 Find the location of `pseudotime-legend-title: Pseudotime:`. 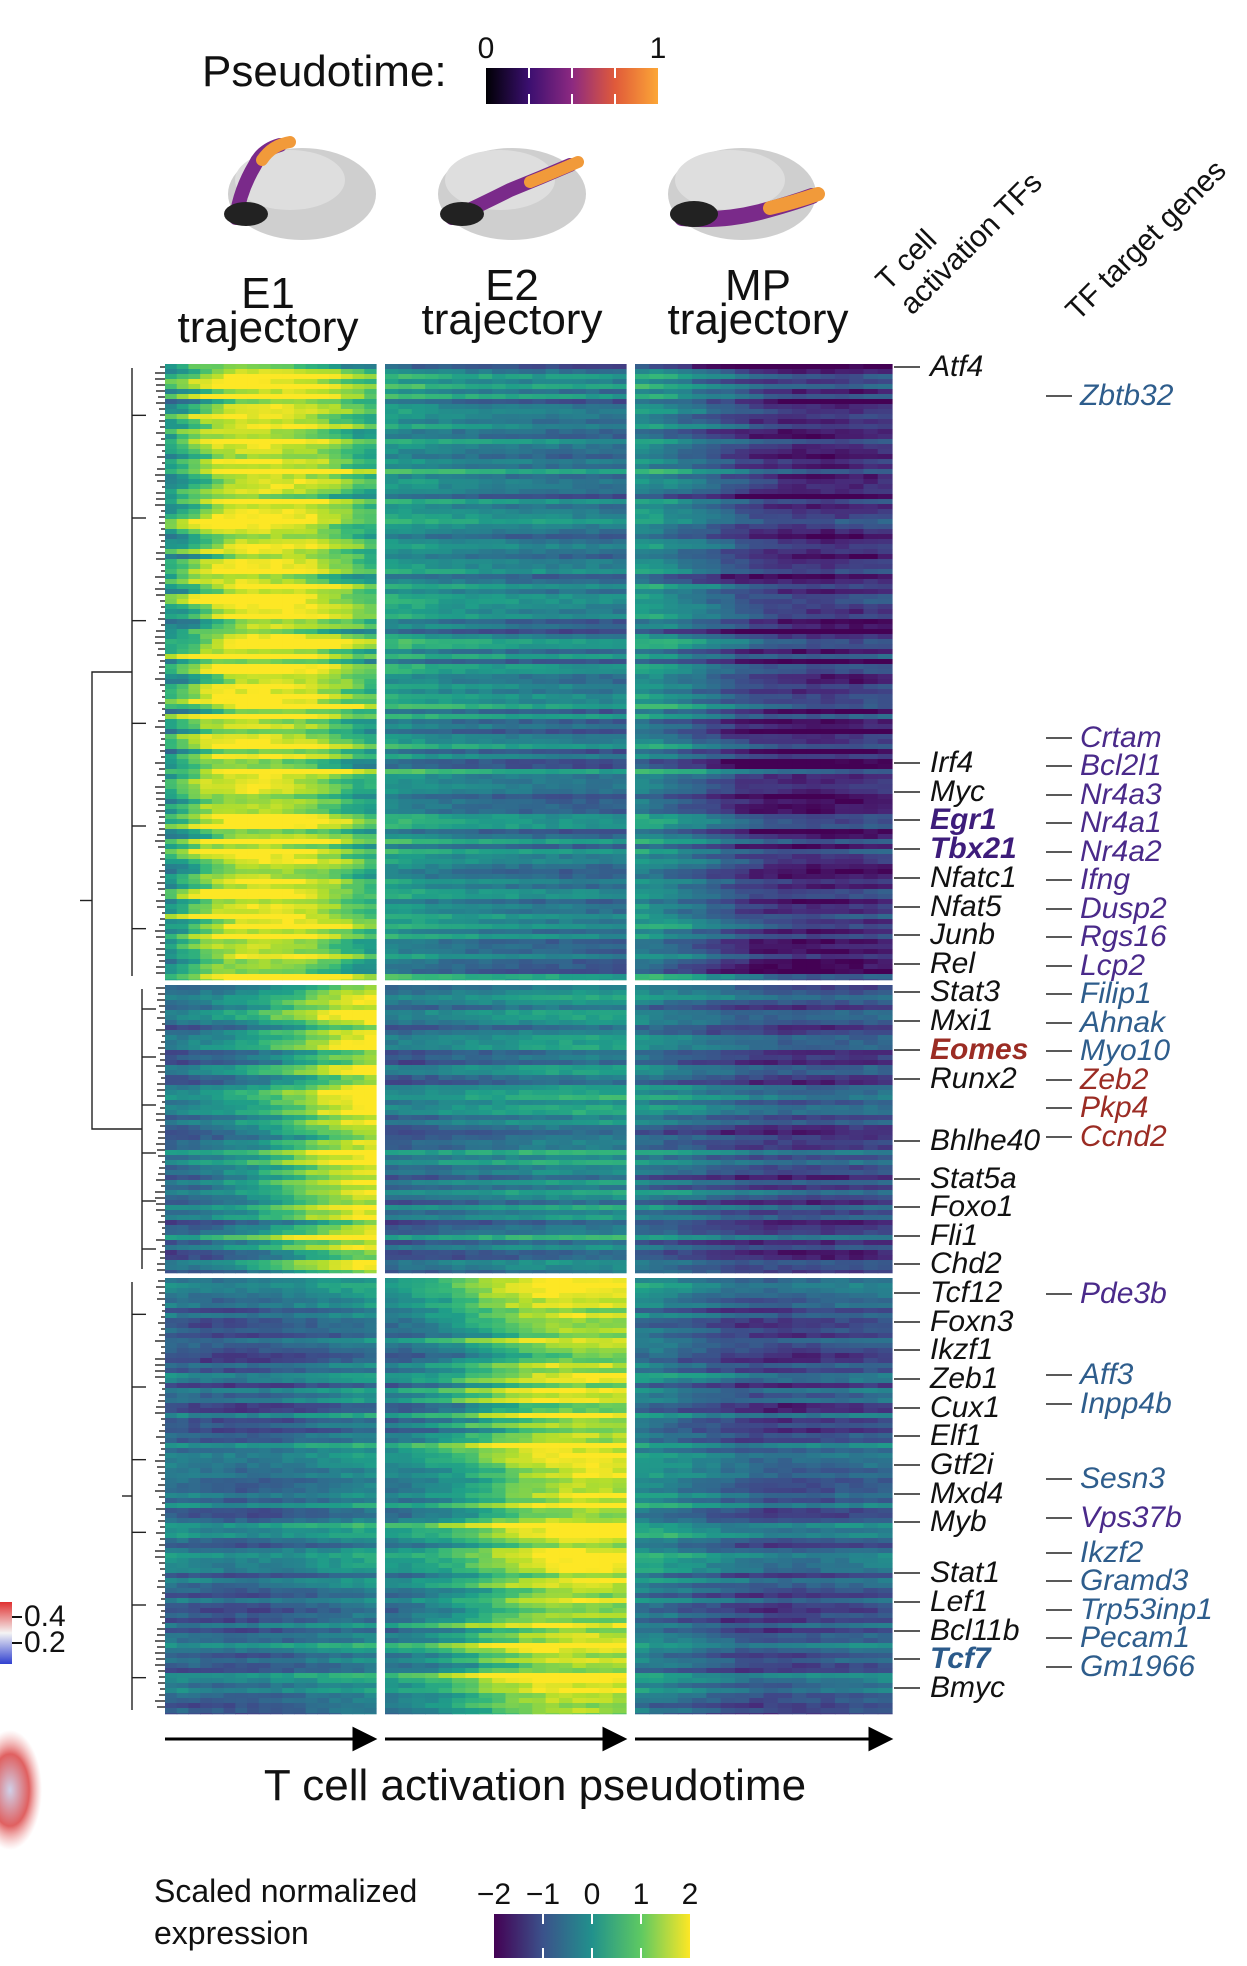

pseudotime-legend-title: Pseudotime: is located at coordinates (324, 71).